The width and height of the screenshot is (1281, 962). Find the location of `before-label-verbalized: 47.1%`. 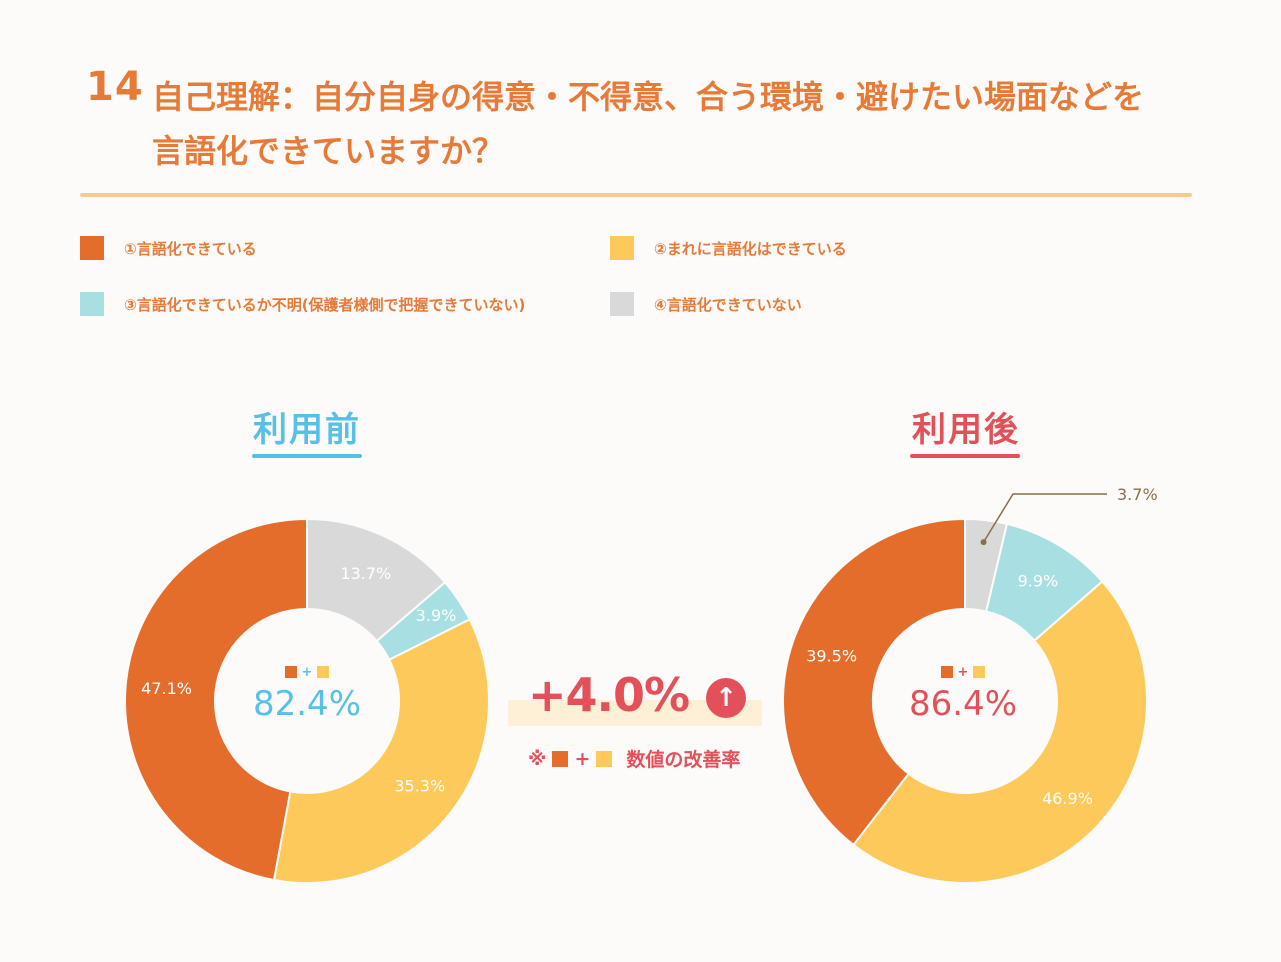

before-label-verbalized: 47.1% is located at coordinates (166, 688).